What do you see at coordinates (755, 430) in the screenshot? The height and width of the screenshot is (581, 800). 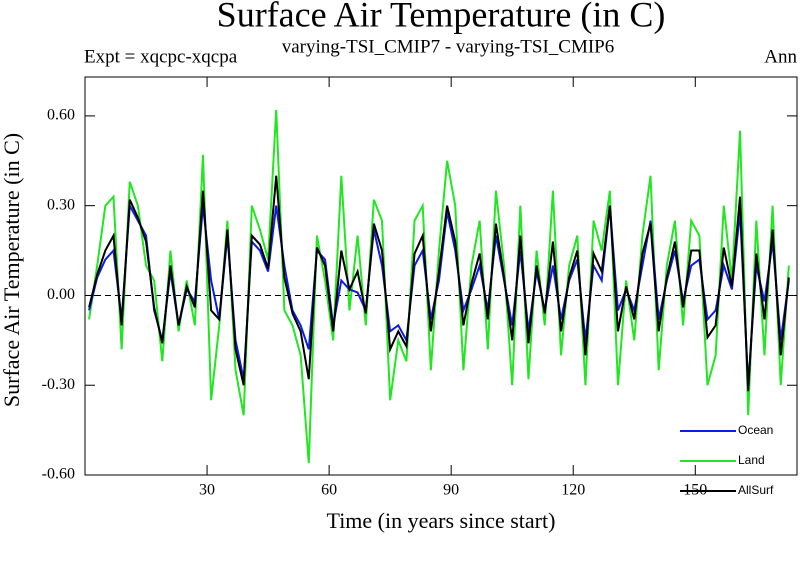 I see `legend-label: Ocean` at bounding box center [755, 430].